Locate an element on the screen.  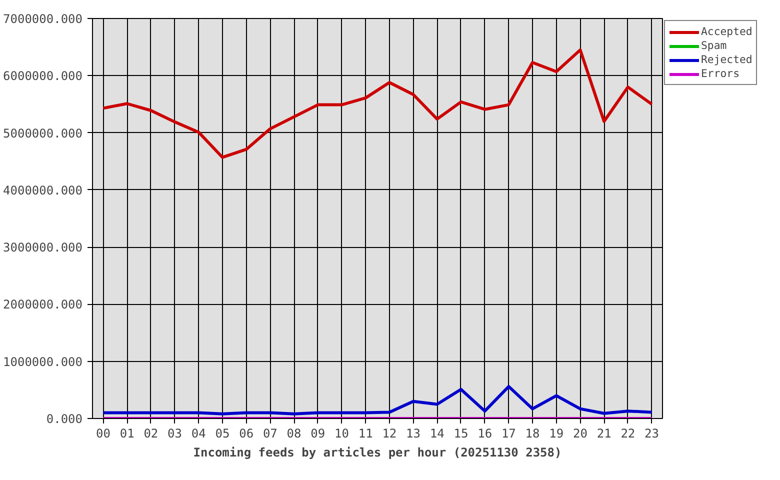
y-tick-label: 6000000.000 is located at coordinates (43, 76).